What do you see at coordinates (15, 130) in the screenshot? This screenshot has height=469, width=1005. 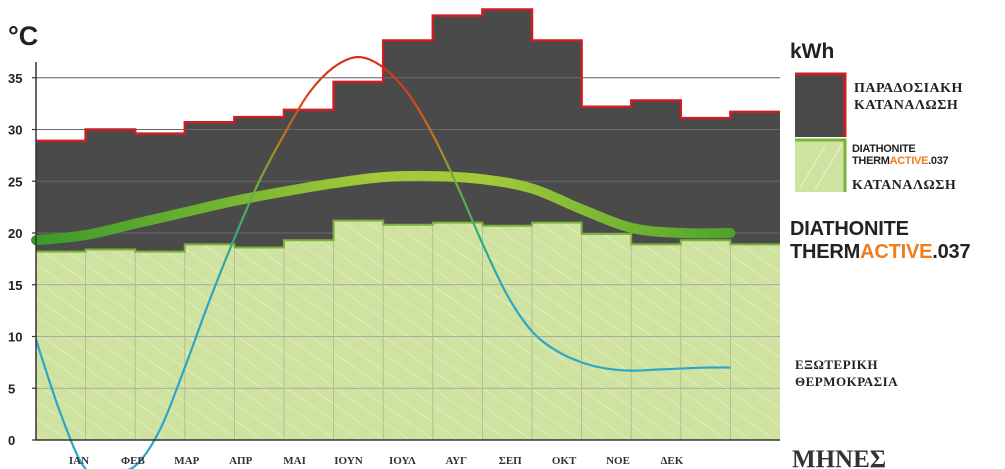 I see `y-tick-label: 30` at bounding box center [15, 130].